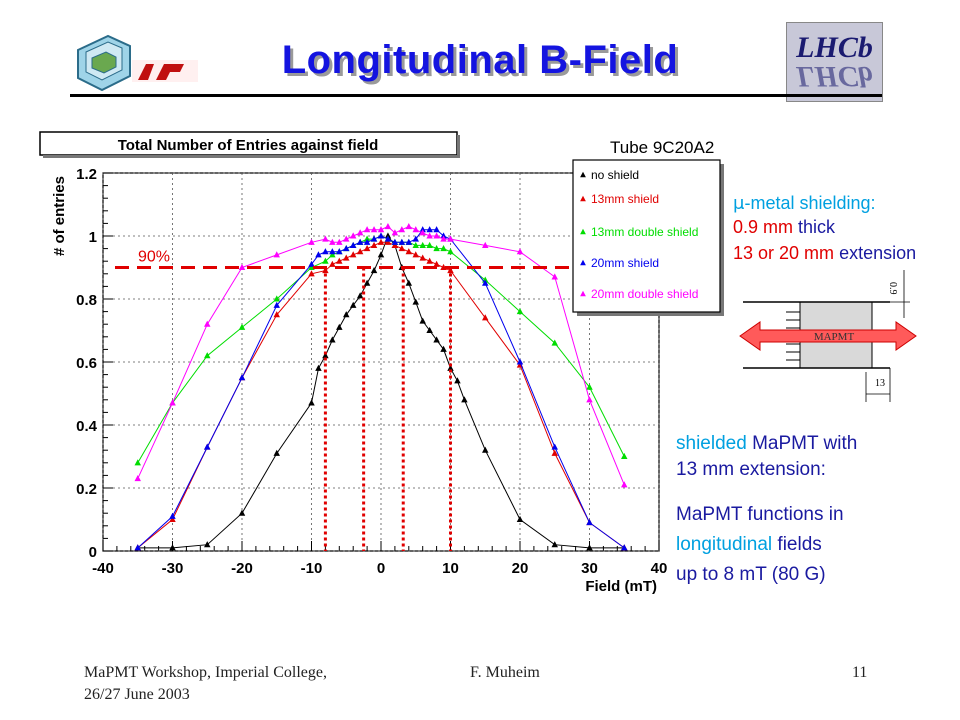 This screenshot has height=720, width=960. I want to click on y-axis-label: # of entries, so click(59, 216).